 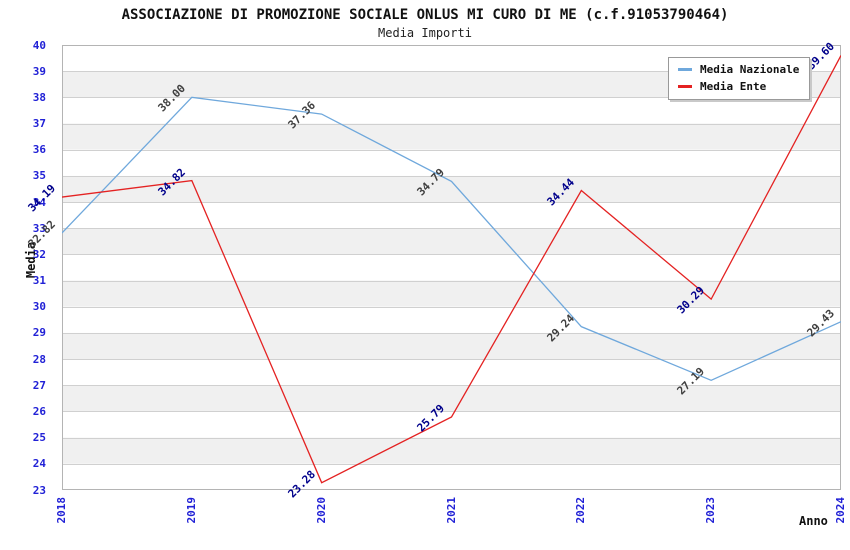 What do you see at coordinates (39, 359) in the screenshot?
I see `y-tick-label: 28` at bounding box center [39, 359].